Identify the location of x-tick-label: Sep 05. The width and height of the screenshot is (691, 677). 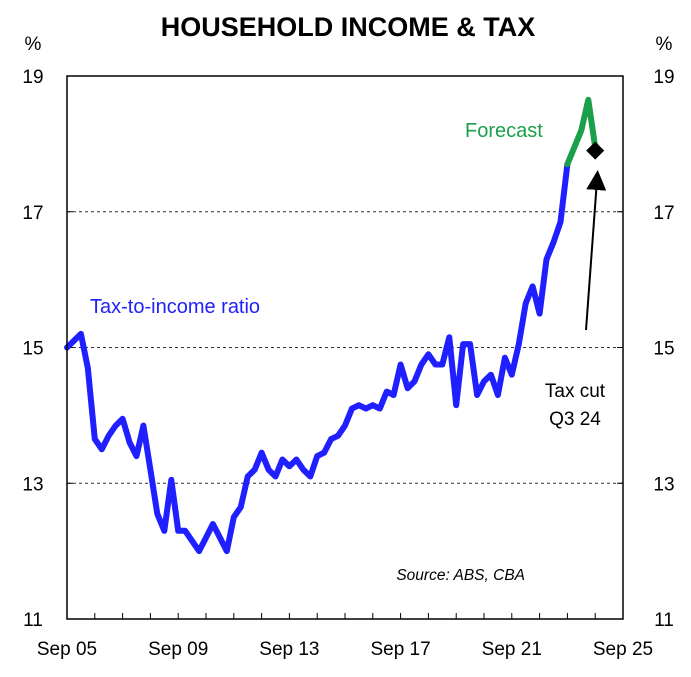
(67, 649).